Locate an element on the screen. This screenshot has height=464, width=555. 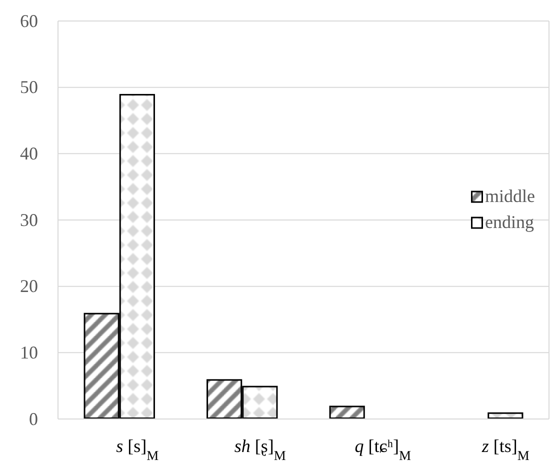
y-tick-label: 10 is located at coordinates (29, 352).